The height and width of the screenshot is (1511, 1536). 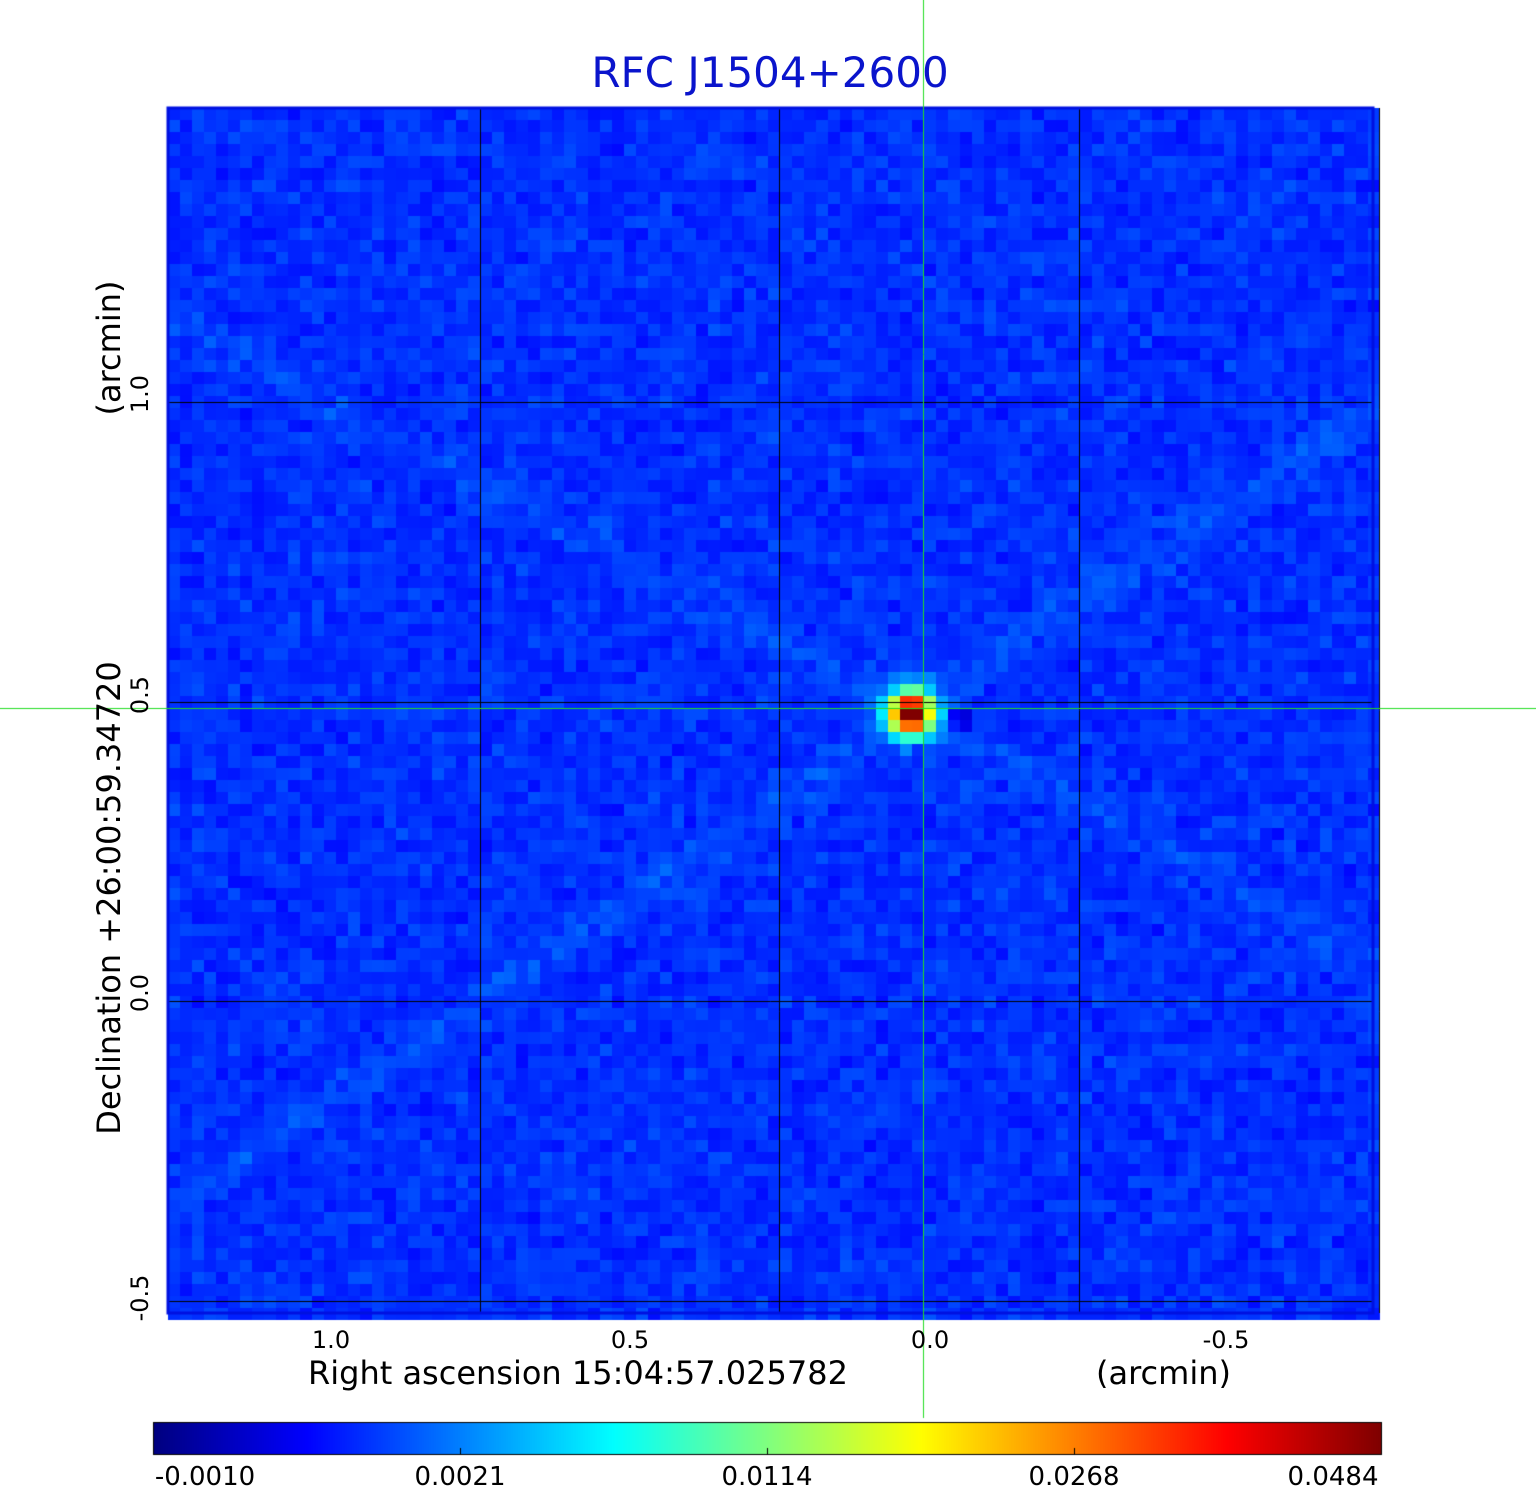 What do you see at coordinates (140, 993) in the screenshot?
I see `y-tick-label: 0.0` at bounding box center [140, 993].